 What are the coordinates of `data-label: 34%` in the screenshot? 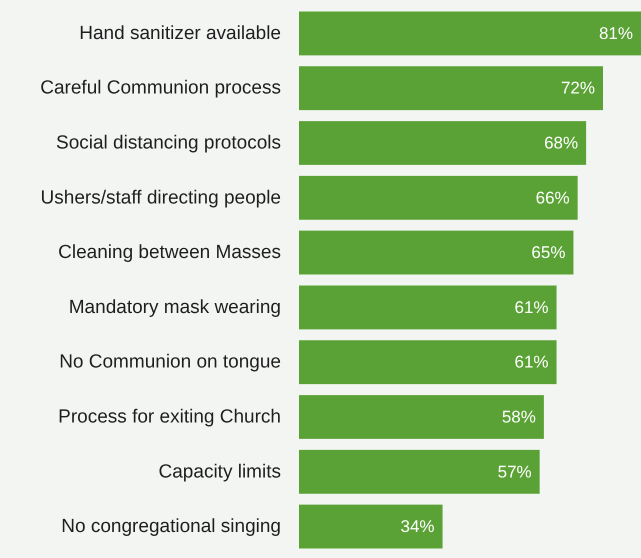 It's located at (417, 526).